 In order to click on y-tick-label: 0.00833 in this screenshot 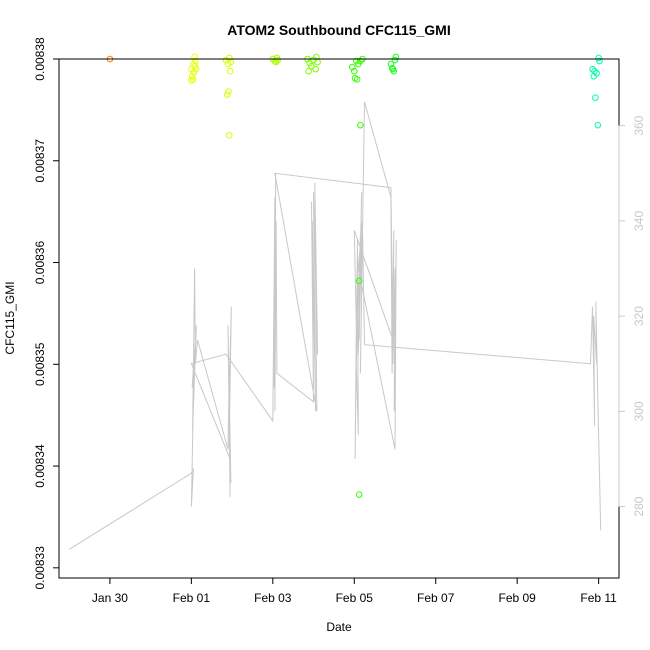, I will do `click(40, 568)`.